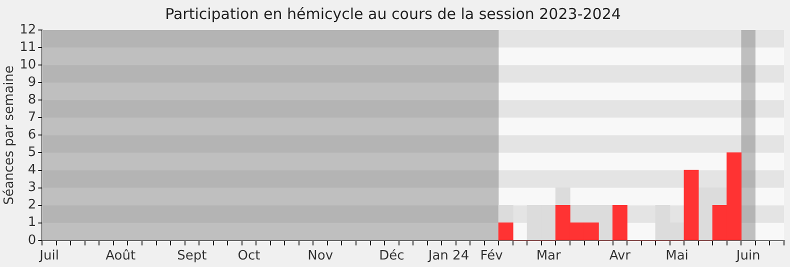 The width and height of the screenshot is (790, 267). Describe the element at coordinates (28, 30) in the screenshot. I see `y-tick-label: 12` at that location.